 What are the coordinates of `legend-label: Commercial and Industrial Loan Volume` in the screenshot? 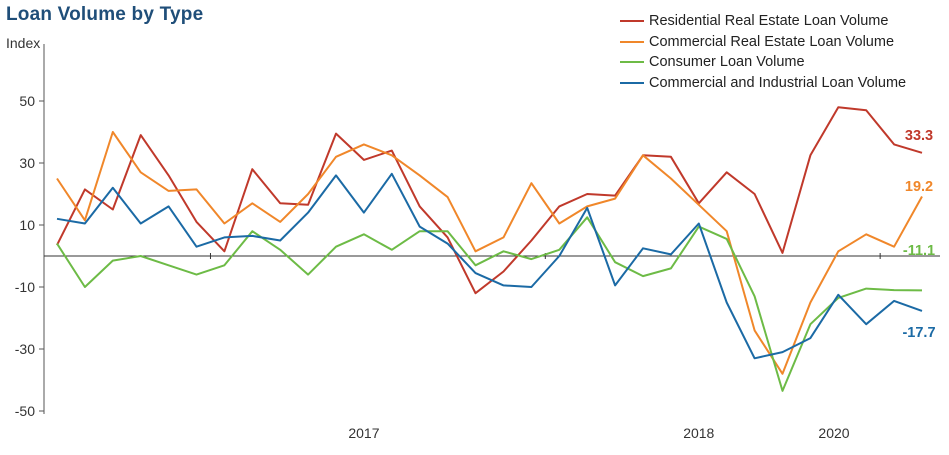 It's located at (778, 82).